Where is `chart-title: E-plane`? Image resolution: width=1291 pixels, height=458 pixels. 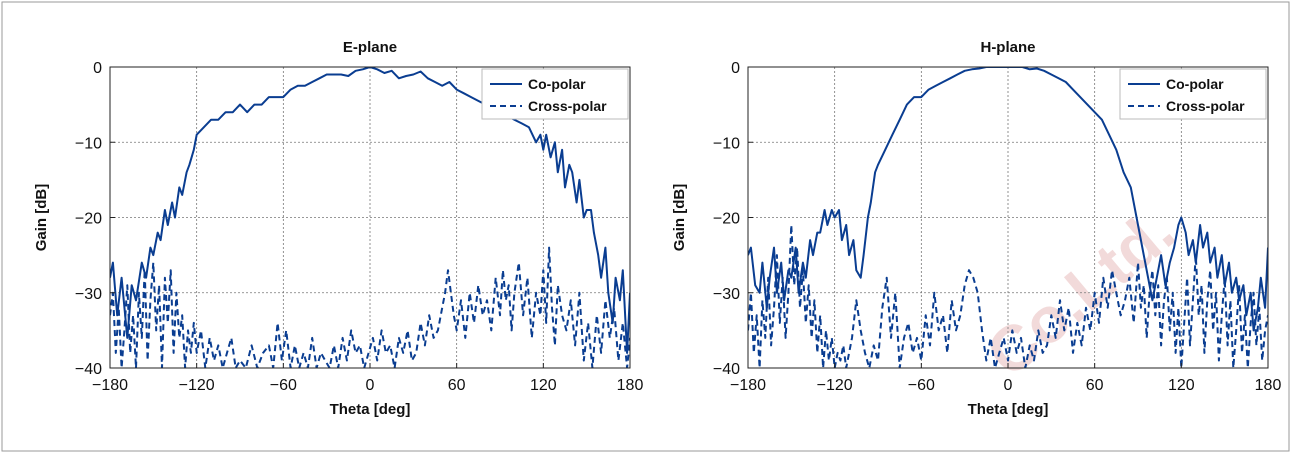 chart-title: E-plane is located at coordinates (370, 47).